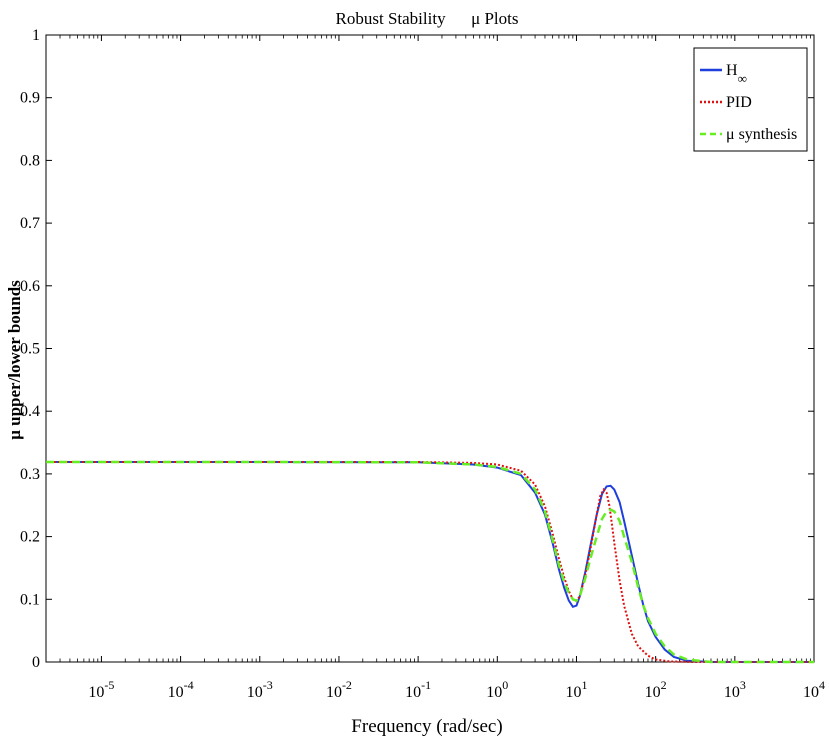  I want to click on x-tick-label: 10⁻⁵, so click(101, 689).